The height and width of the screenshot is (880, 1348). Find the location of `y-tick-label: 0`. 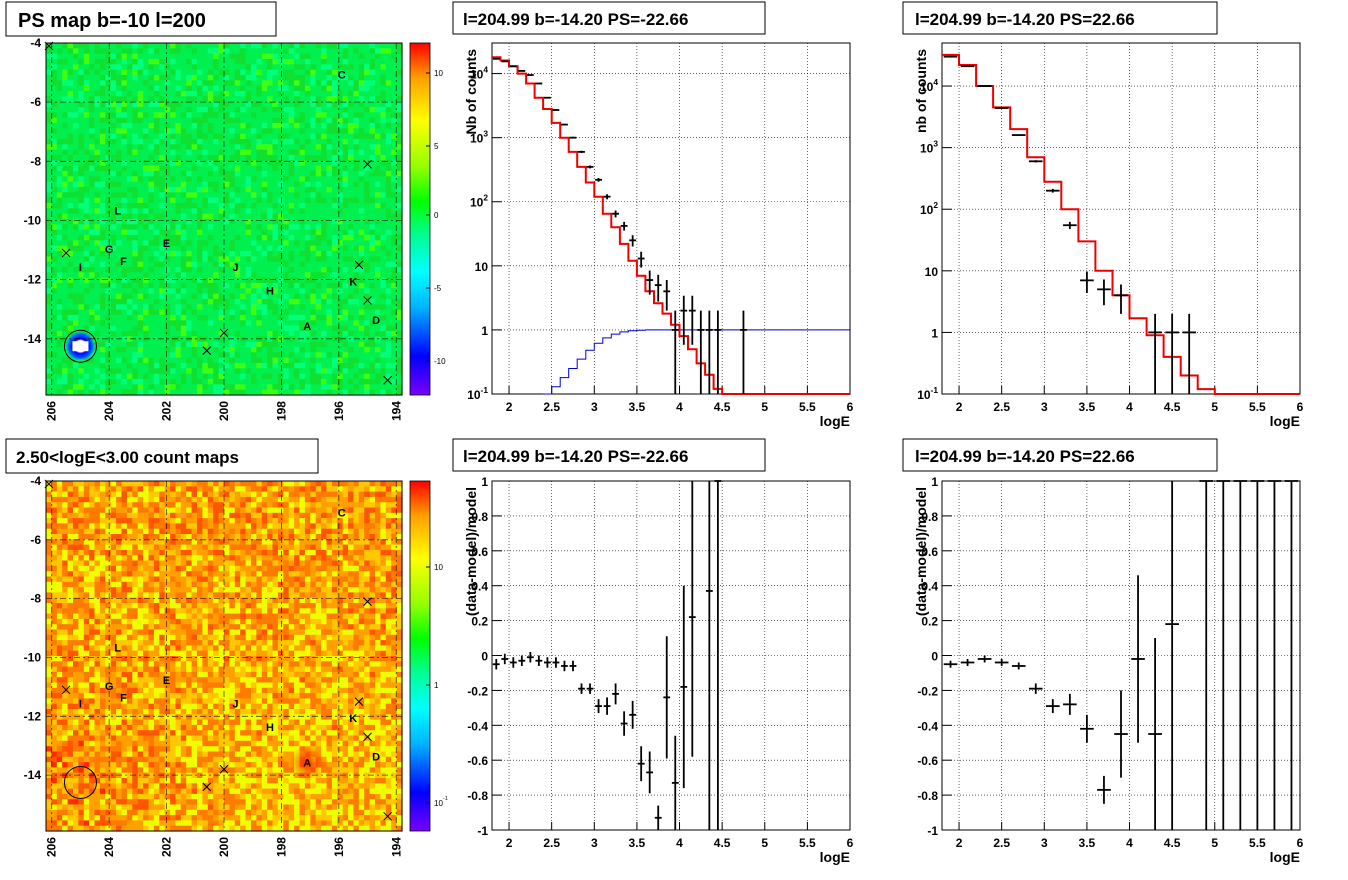

y-tick-label: 0 is located at coordinates (934, 657).